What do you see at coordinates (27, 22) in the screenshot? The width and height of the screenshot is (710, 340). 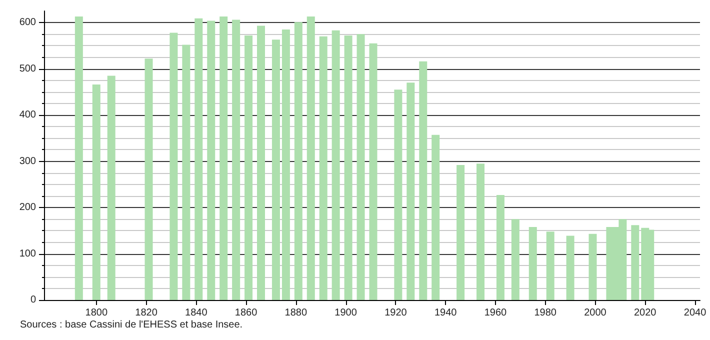 I see `y-tick-label: 600` at bounding box center [27, 22].